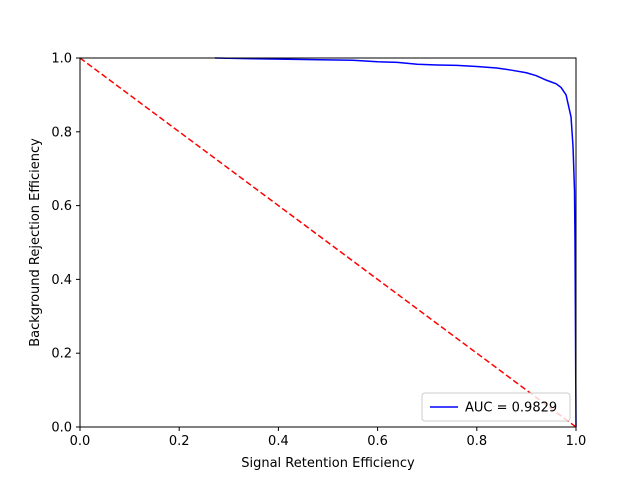 This screenshot has height=480, width=640. Describe the element at coordinates (61, 428) in the screenshot. I see `y-tick-label: 0.0` at that location.